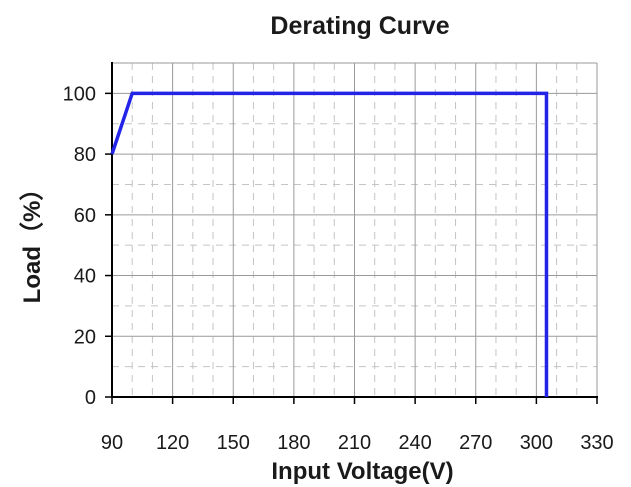 The image size is (631, 487). What do you see at coordinates (536, 443) in the screenshot?
I see `x-tick-label: 300` at bounding box center [536, 443].